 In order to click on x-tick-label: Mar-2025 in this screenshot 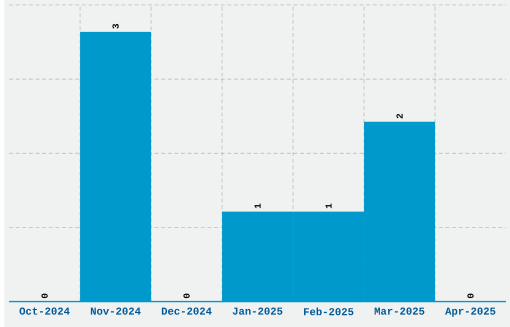, I will do `click(399, 311)`.